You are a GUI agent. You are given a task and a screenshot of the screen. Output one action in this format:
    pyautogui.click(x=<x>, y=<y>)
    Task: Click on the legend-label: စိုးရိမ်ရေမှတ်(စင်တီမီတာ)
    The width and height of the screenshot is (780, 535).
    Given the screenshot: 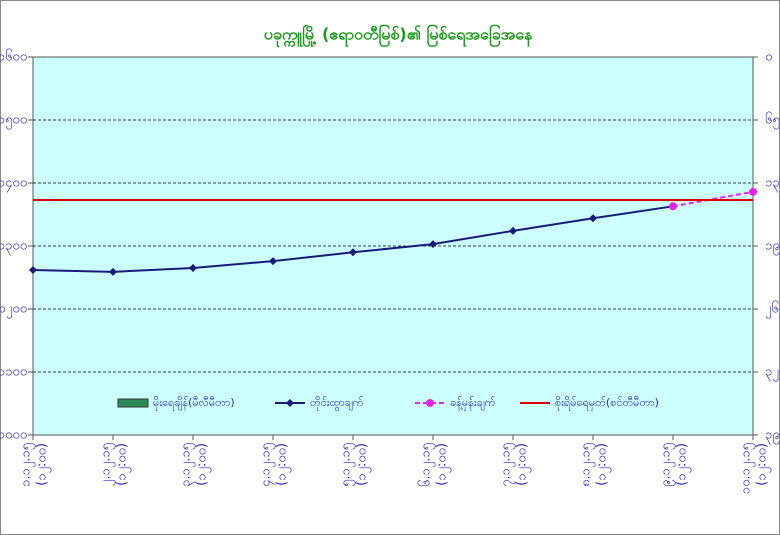 What is the action you would take?
    pyautogui.click(x=607, y=403)
    